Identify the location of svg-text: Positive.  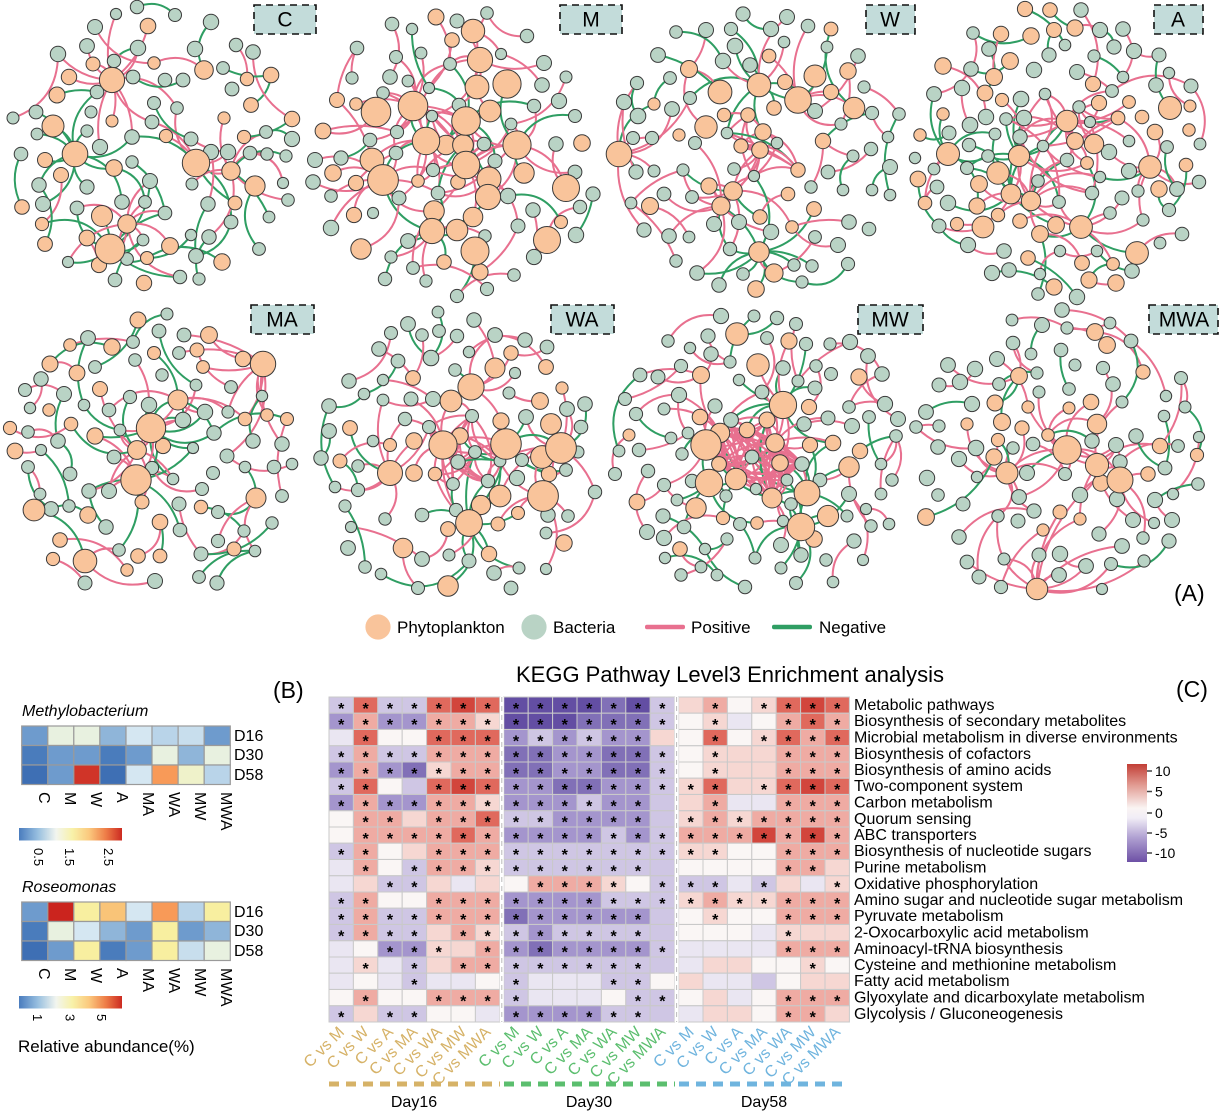
(721, 627).